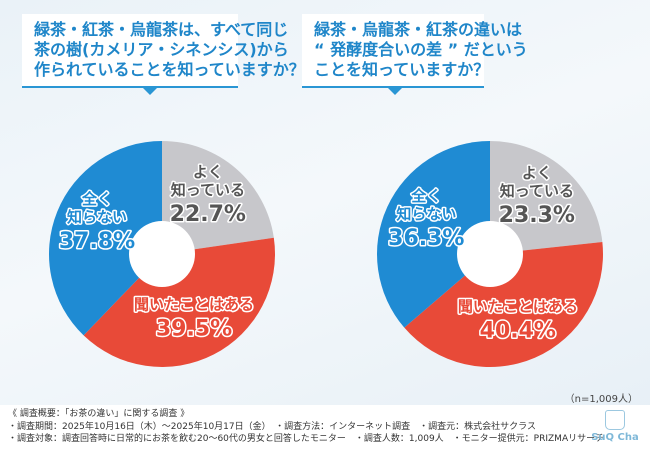  Describe the element at coordinates (537, 215) in the screenshot. I see `slice-value-label: 23.3%` at that location.